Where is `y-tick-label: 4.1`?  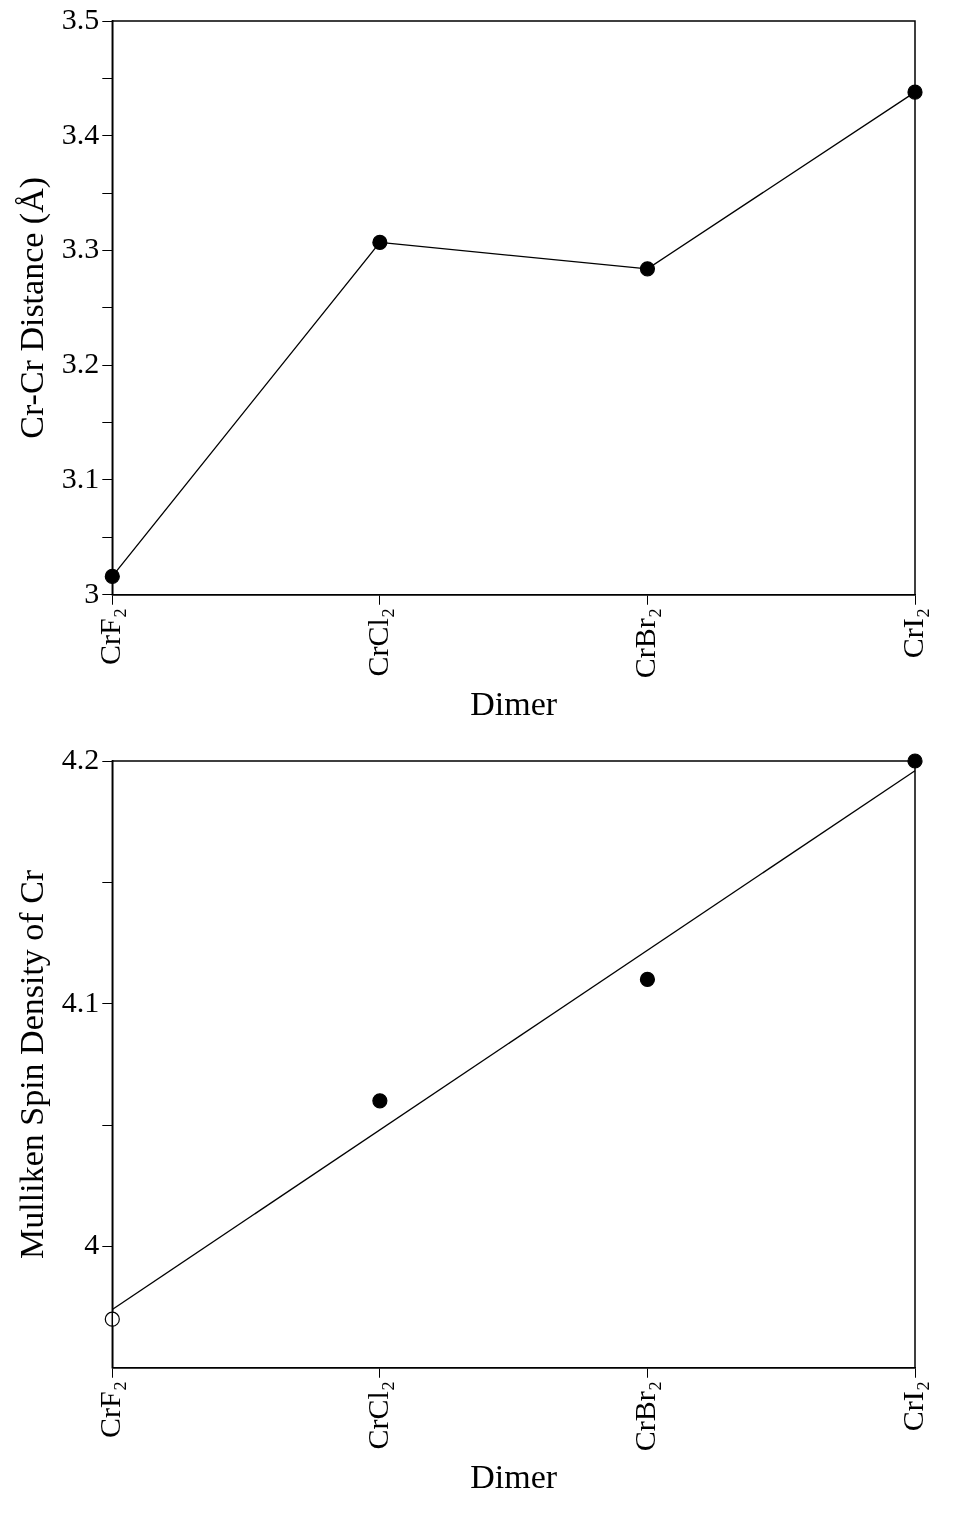 y-tick-label: 4.1 is located at coordinates (80, 1001).